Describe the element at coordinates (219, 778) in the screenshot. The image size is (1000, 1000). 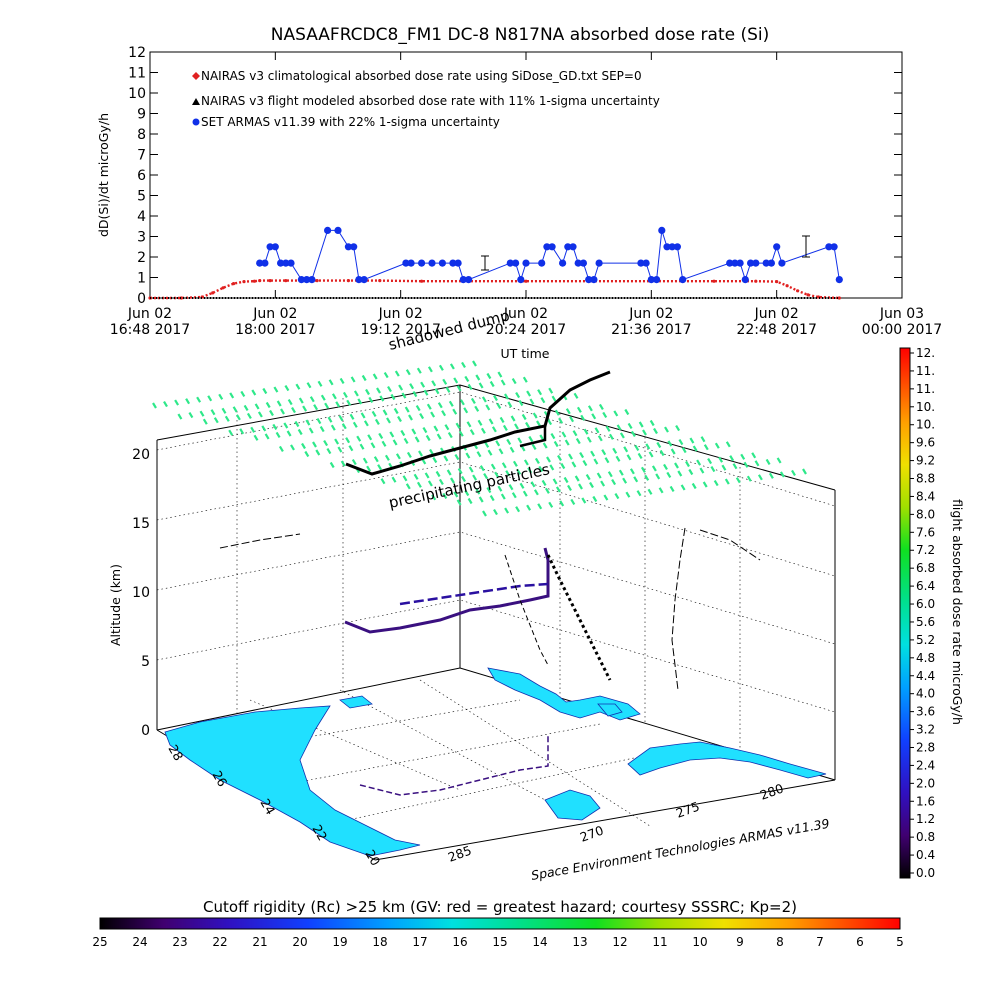
I see `lat-tick: 26` at that location.